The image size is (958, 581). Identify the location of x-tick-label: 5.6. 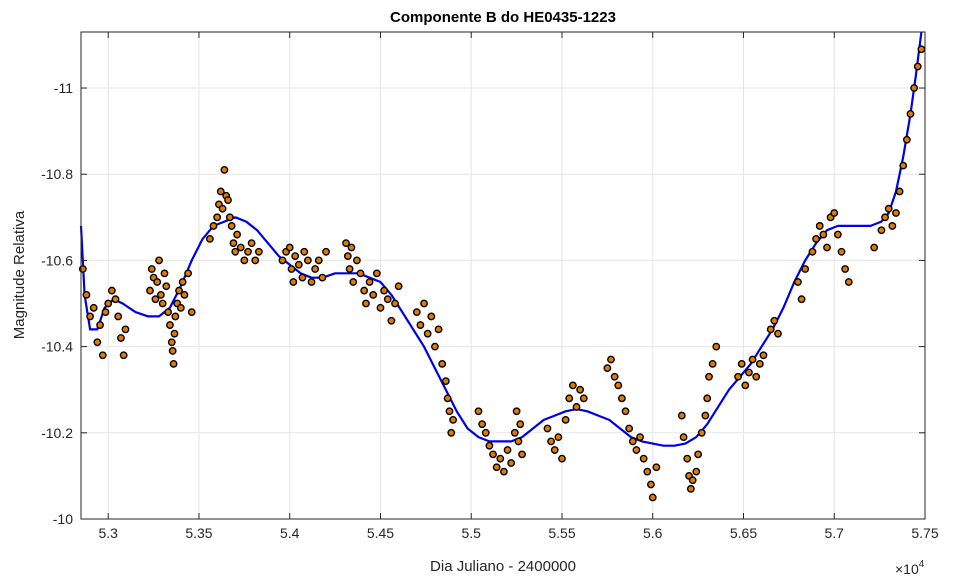
(653, 533).